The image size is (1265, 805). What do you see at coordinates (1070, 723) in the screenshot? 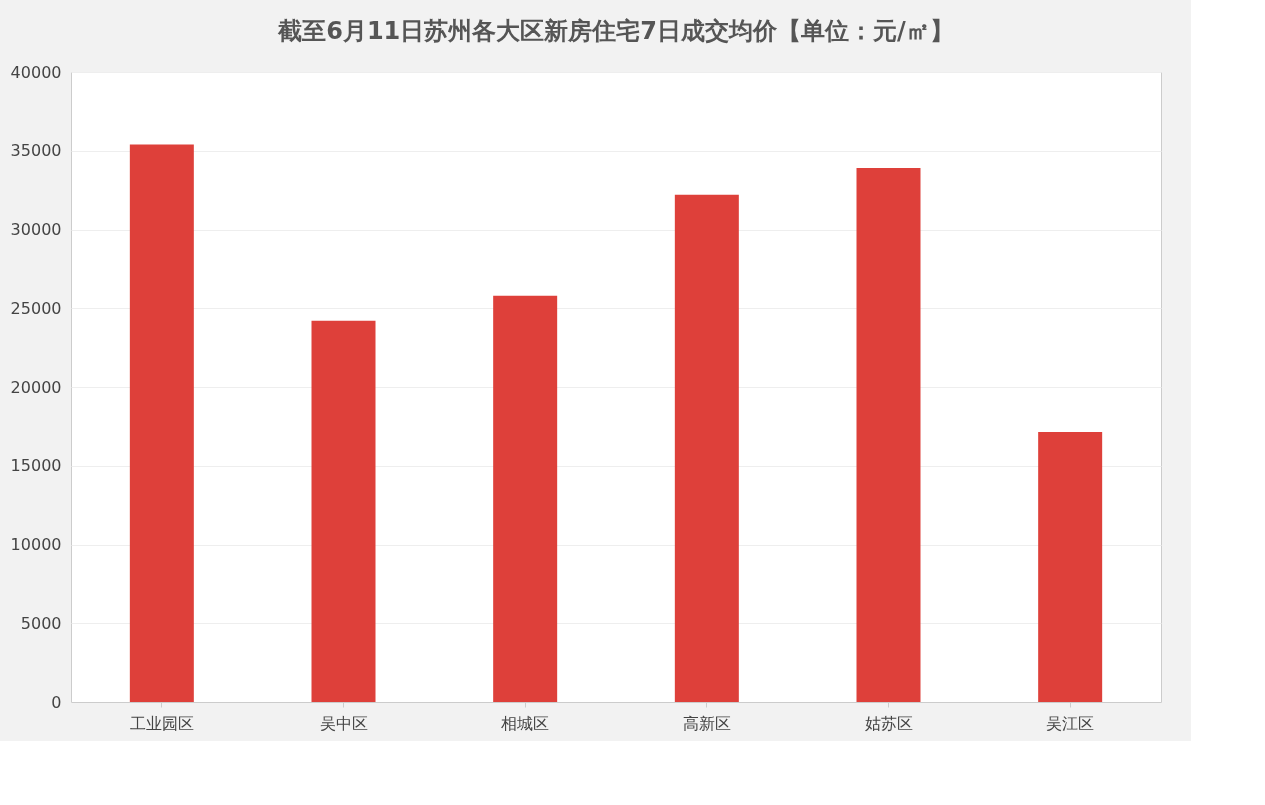
I see `x-tick-label: 吴江区` at bounding box center [1070, 723].